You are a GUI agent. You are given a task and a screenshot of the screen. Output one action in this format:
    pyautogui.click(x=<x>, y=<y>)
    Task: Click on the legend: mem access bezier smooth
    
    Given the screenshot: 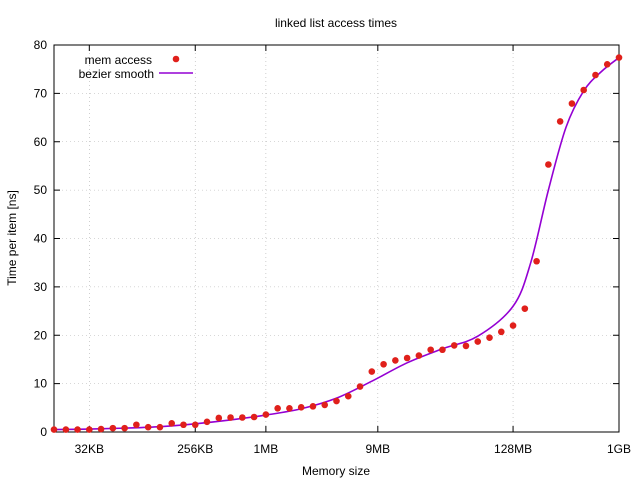 What is the action you would take?
    pyautogui.click(x=136, y=67)
    